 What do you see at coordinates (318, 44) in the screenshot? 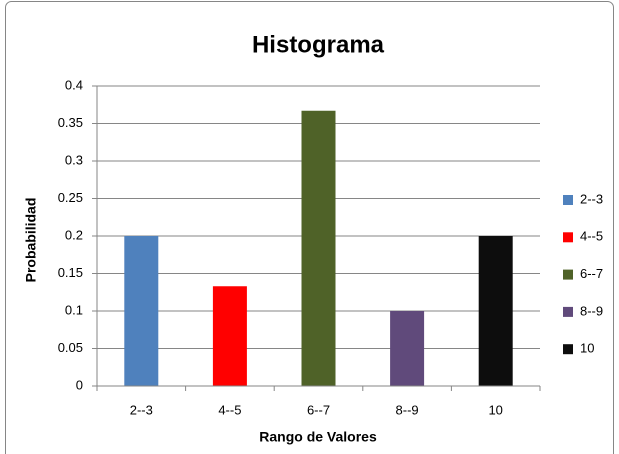
I see `chart-title: Histograma` at bounding box center [318, 44].